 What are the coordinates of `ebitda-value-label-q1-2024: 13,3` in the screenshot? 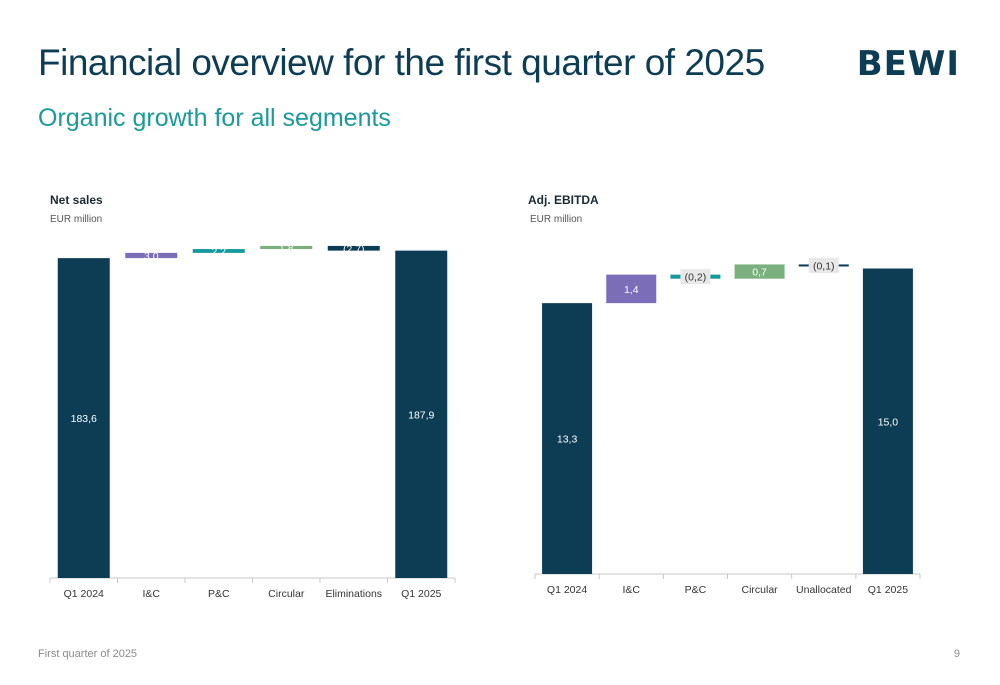 It's located at (567, 440).